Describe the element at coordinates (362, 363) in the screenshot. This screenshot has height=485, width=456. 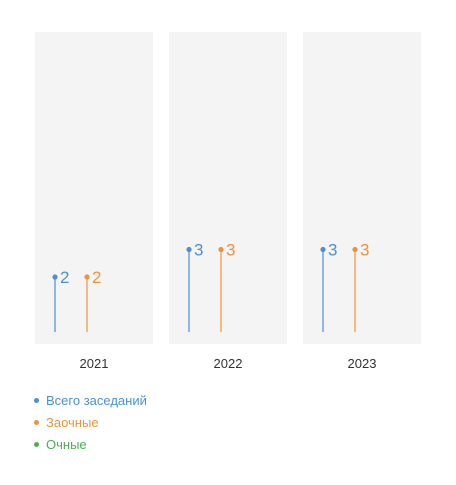
I see `x-tick-label: 2023` at that location.